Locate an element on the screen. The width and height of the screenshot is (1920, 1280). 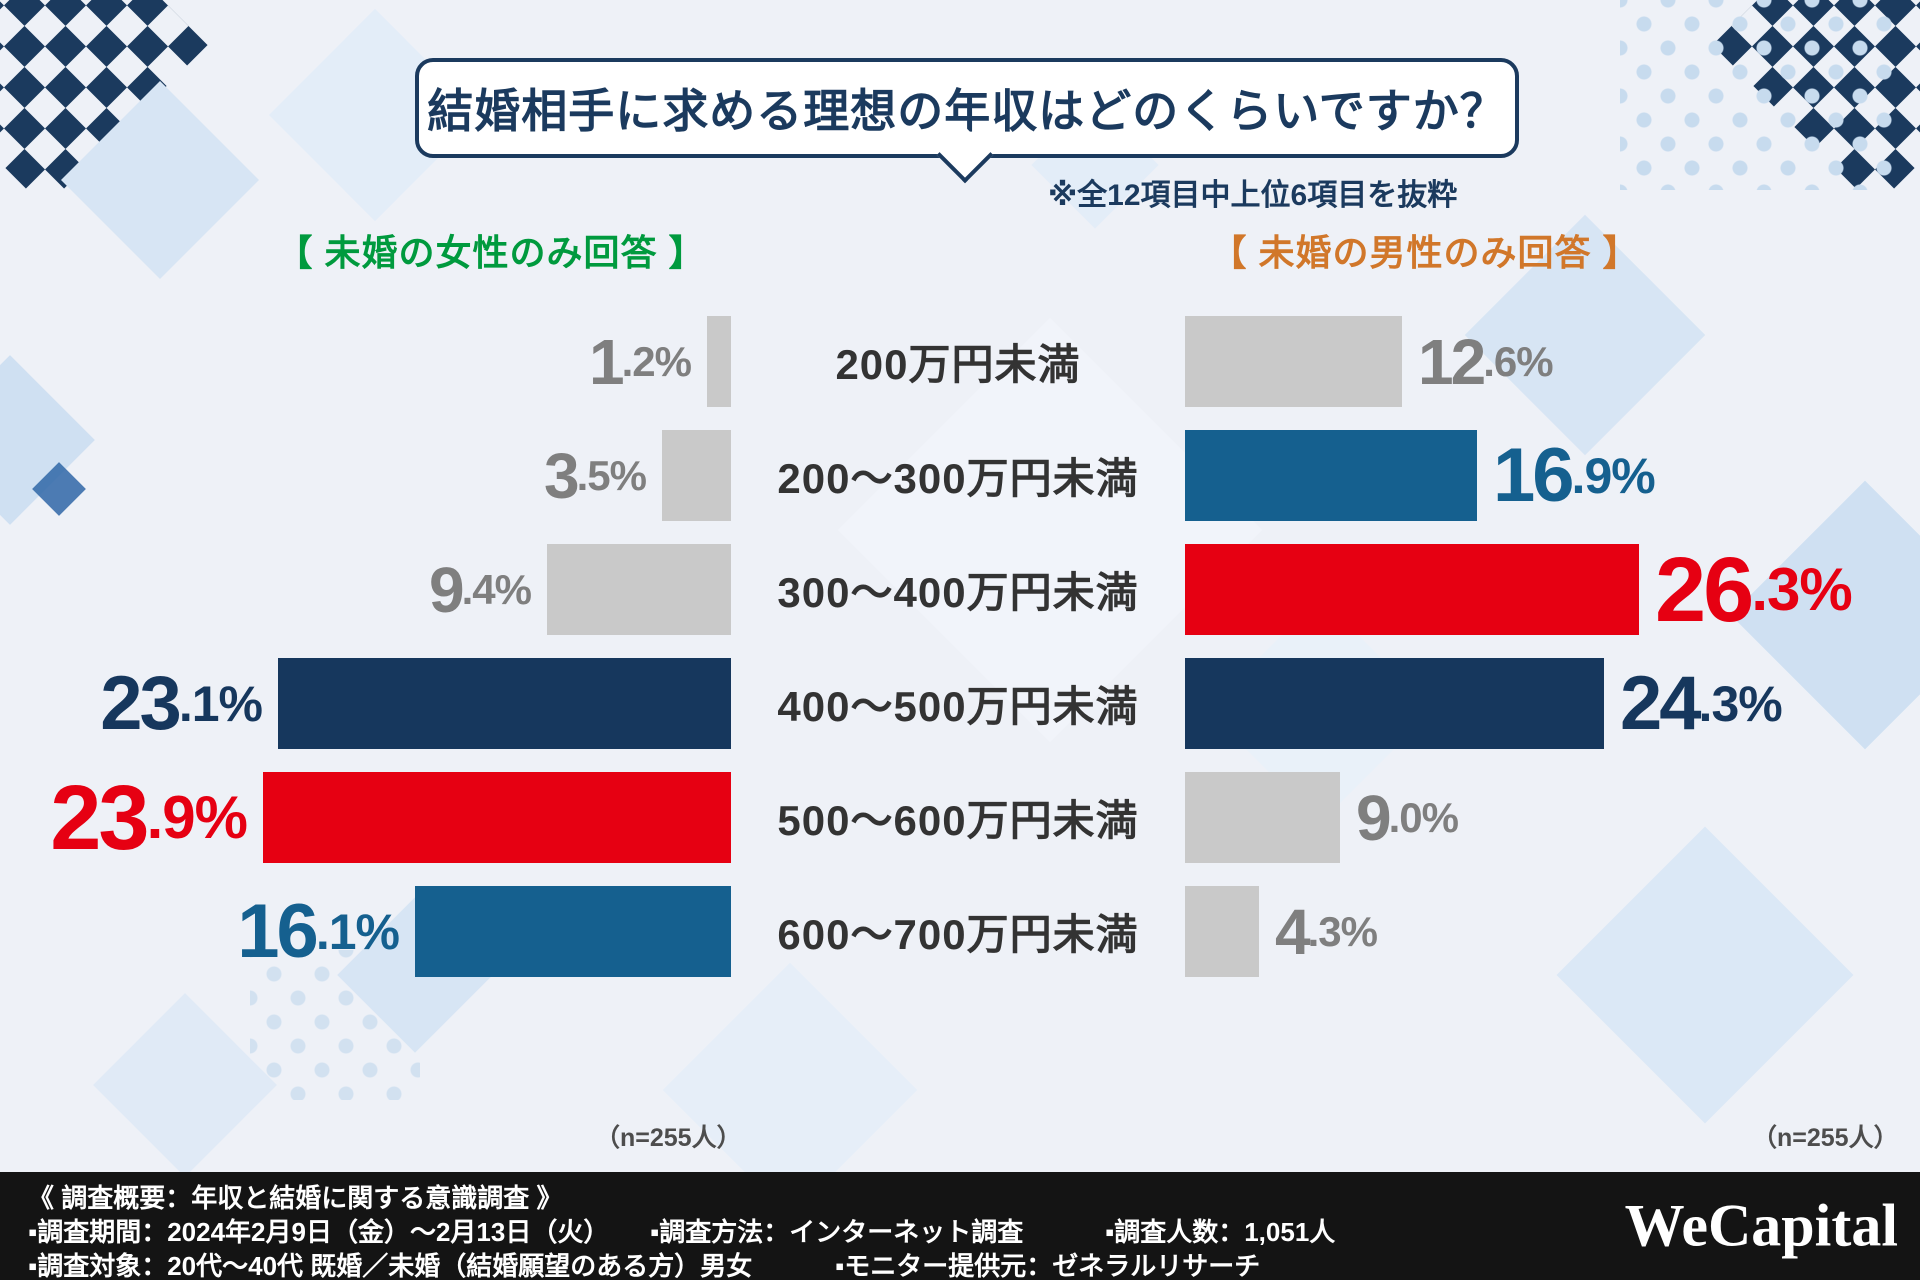
survey-method: ▪調査方法：インターネット調査 is located at coordinates (837, 1232).